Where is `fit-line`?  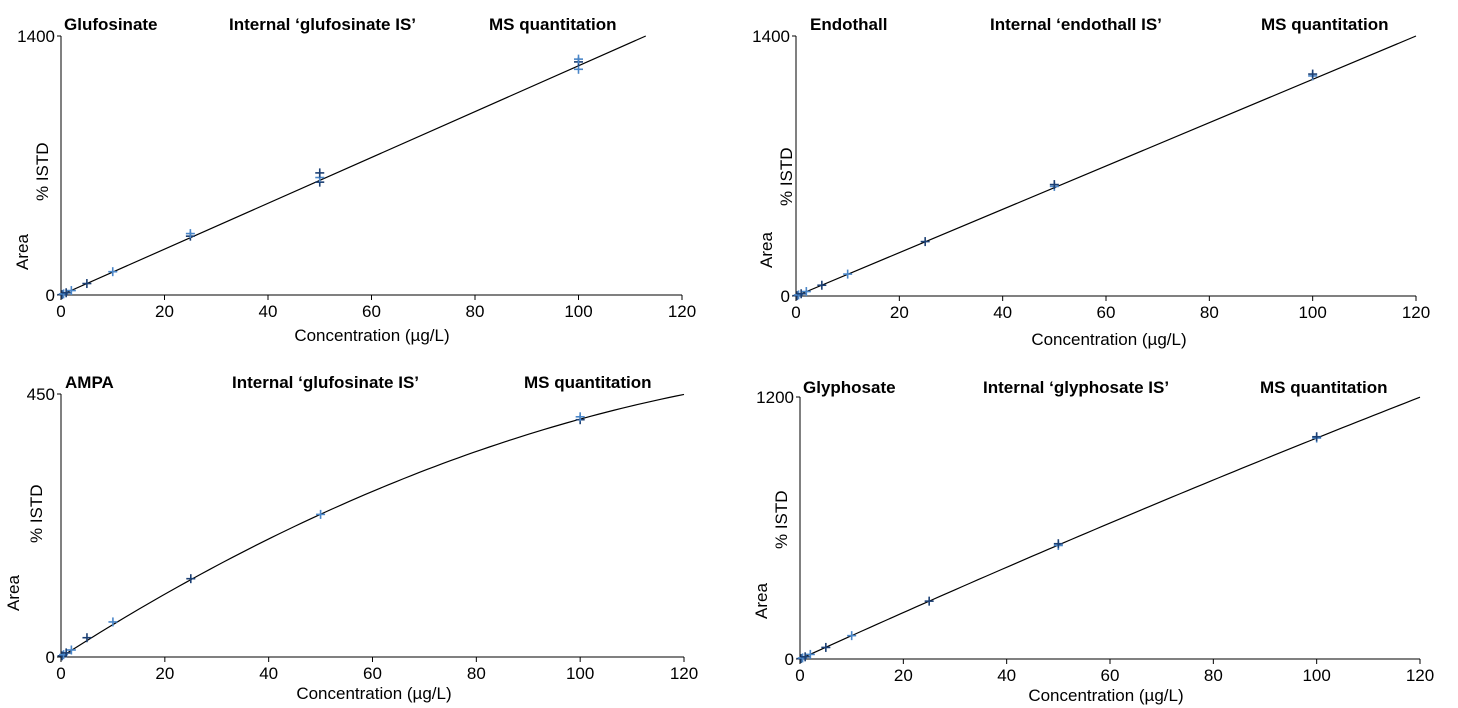
fit-line is located at coordinates (353, 165).